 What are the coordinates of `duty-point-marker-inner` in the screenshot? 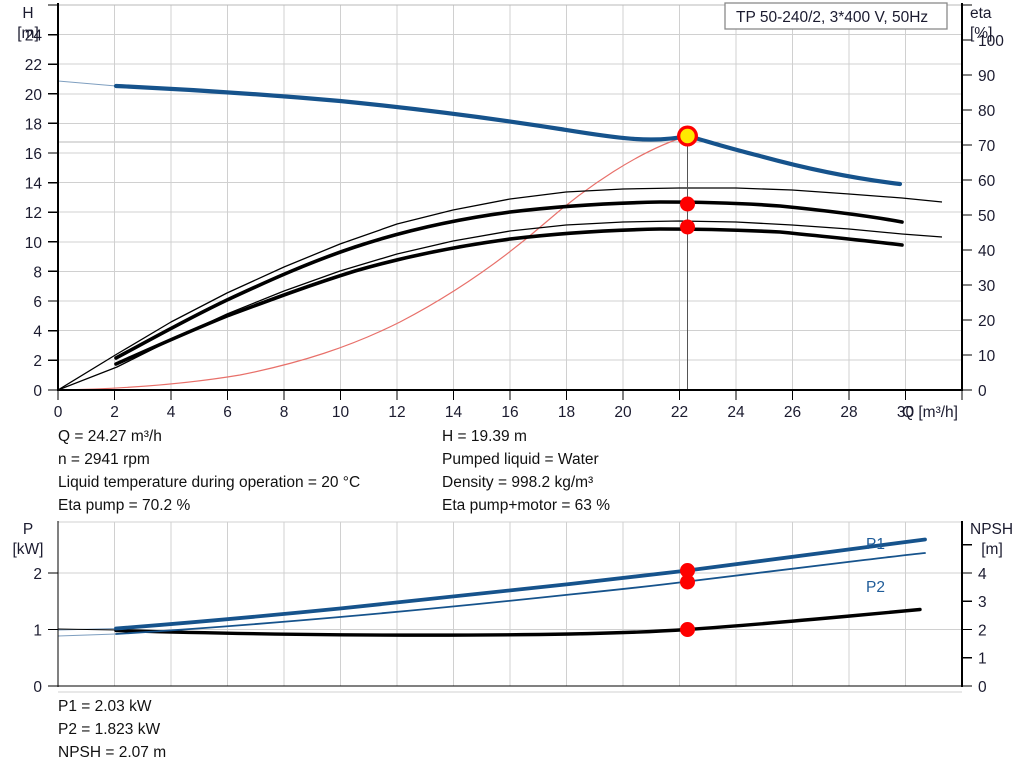 It's located at (687, 136).